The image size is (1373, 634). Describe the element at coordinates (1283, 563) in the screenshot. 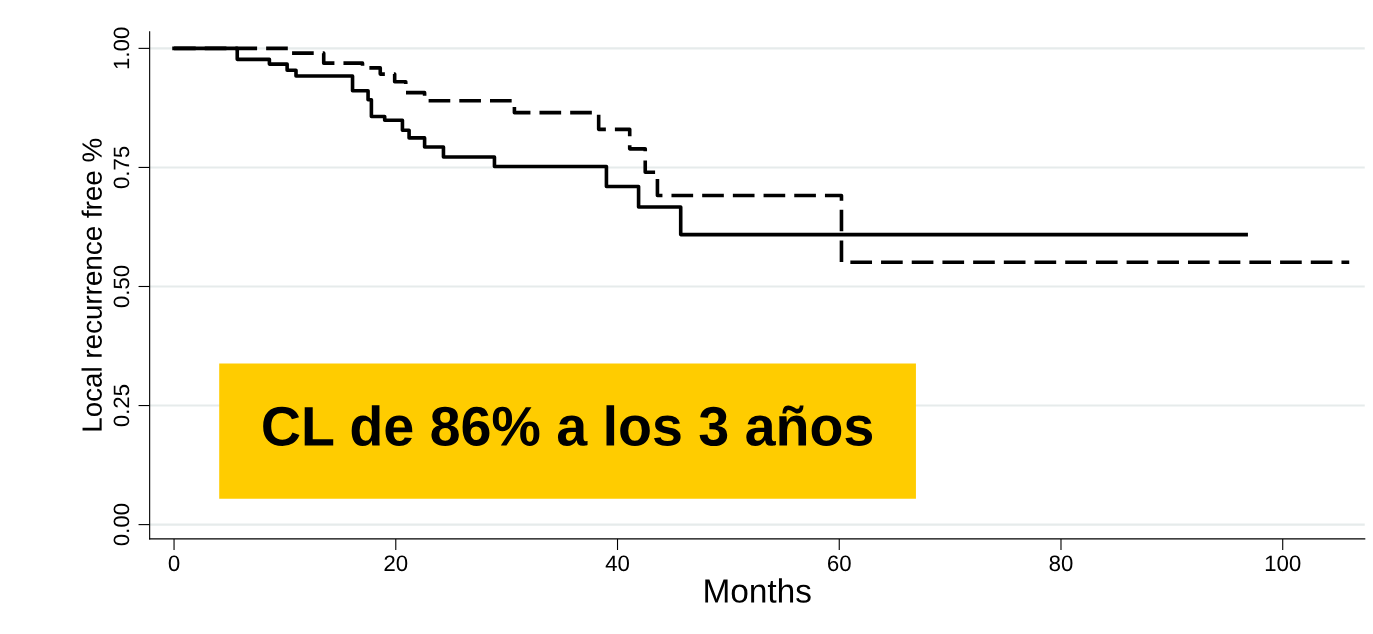

I see `x-tick-label: 100` at that location.